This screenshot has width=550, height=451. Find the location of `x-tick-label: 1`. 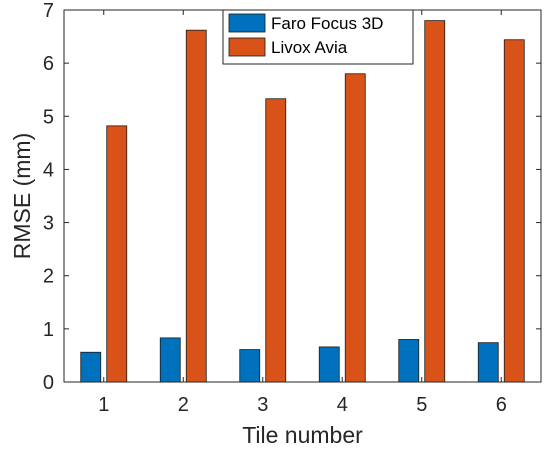

x-tick-label: 1 is located at coordinates (103, 405).